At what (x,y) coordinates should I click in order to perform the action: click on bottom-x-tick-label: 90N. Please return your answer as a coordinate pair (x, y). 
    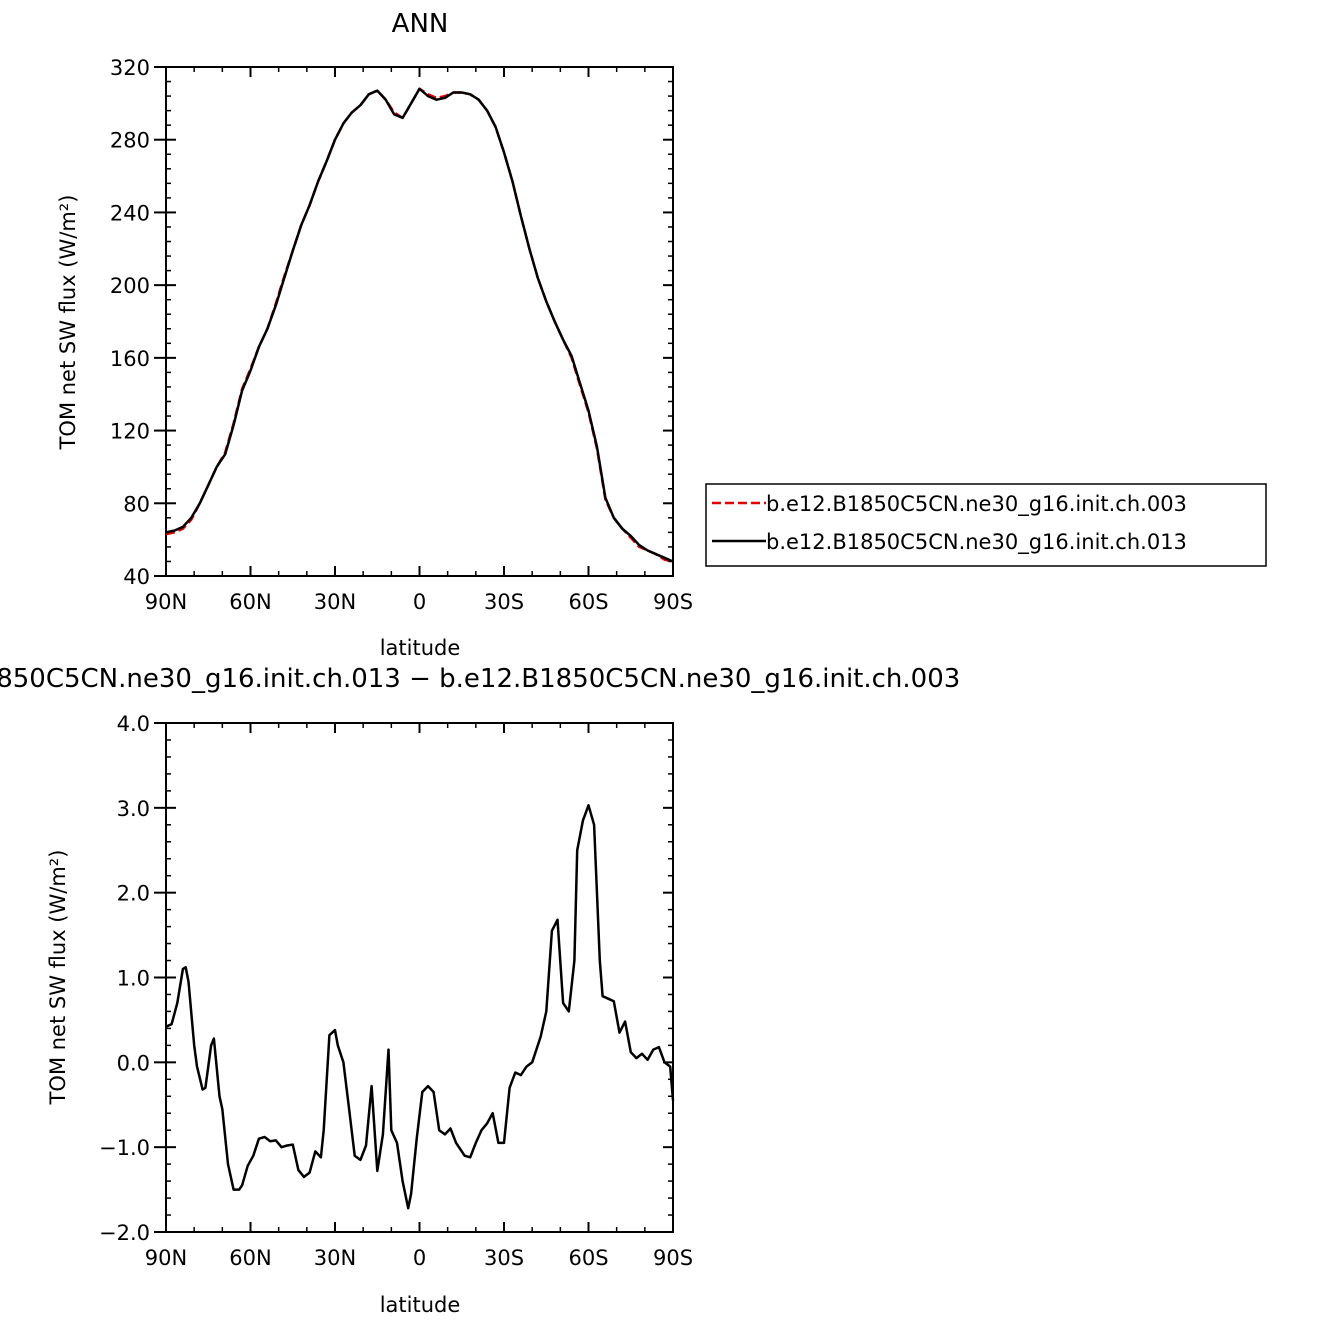
    Looking at the image, I should click on (166, 1258).